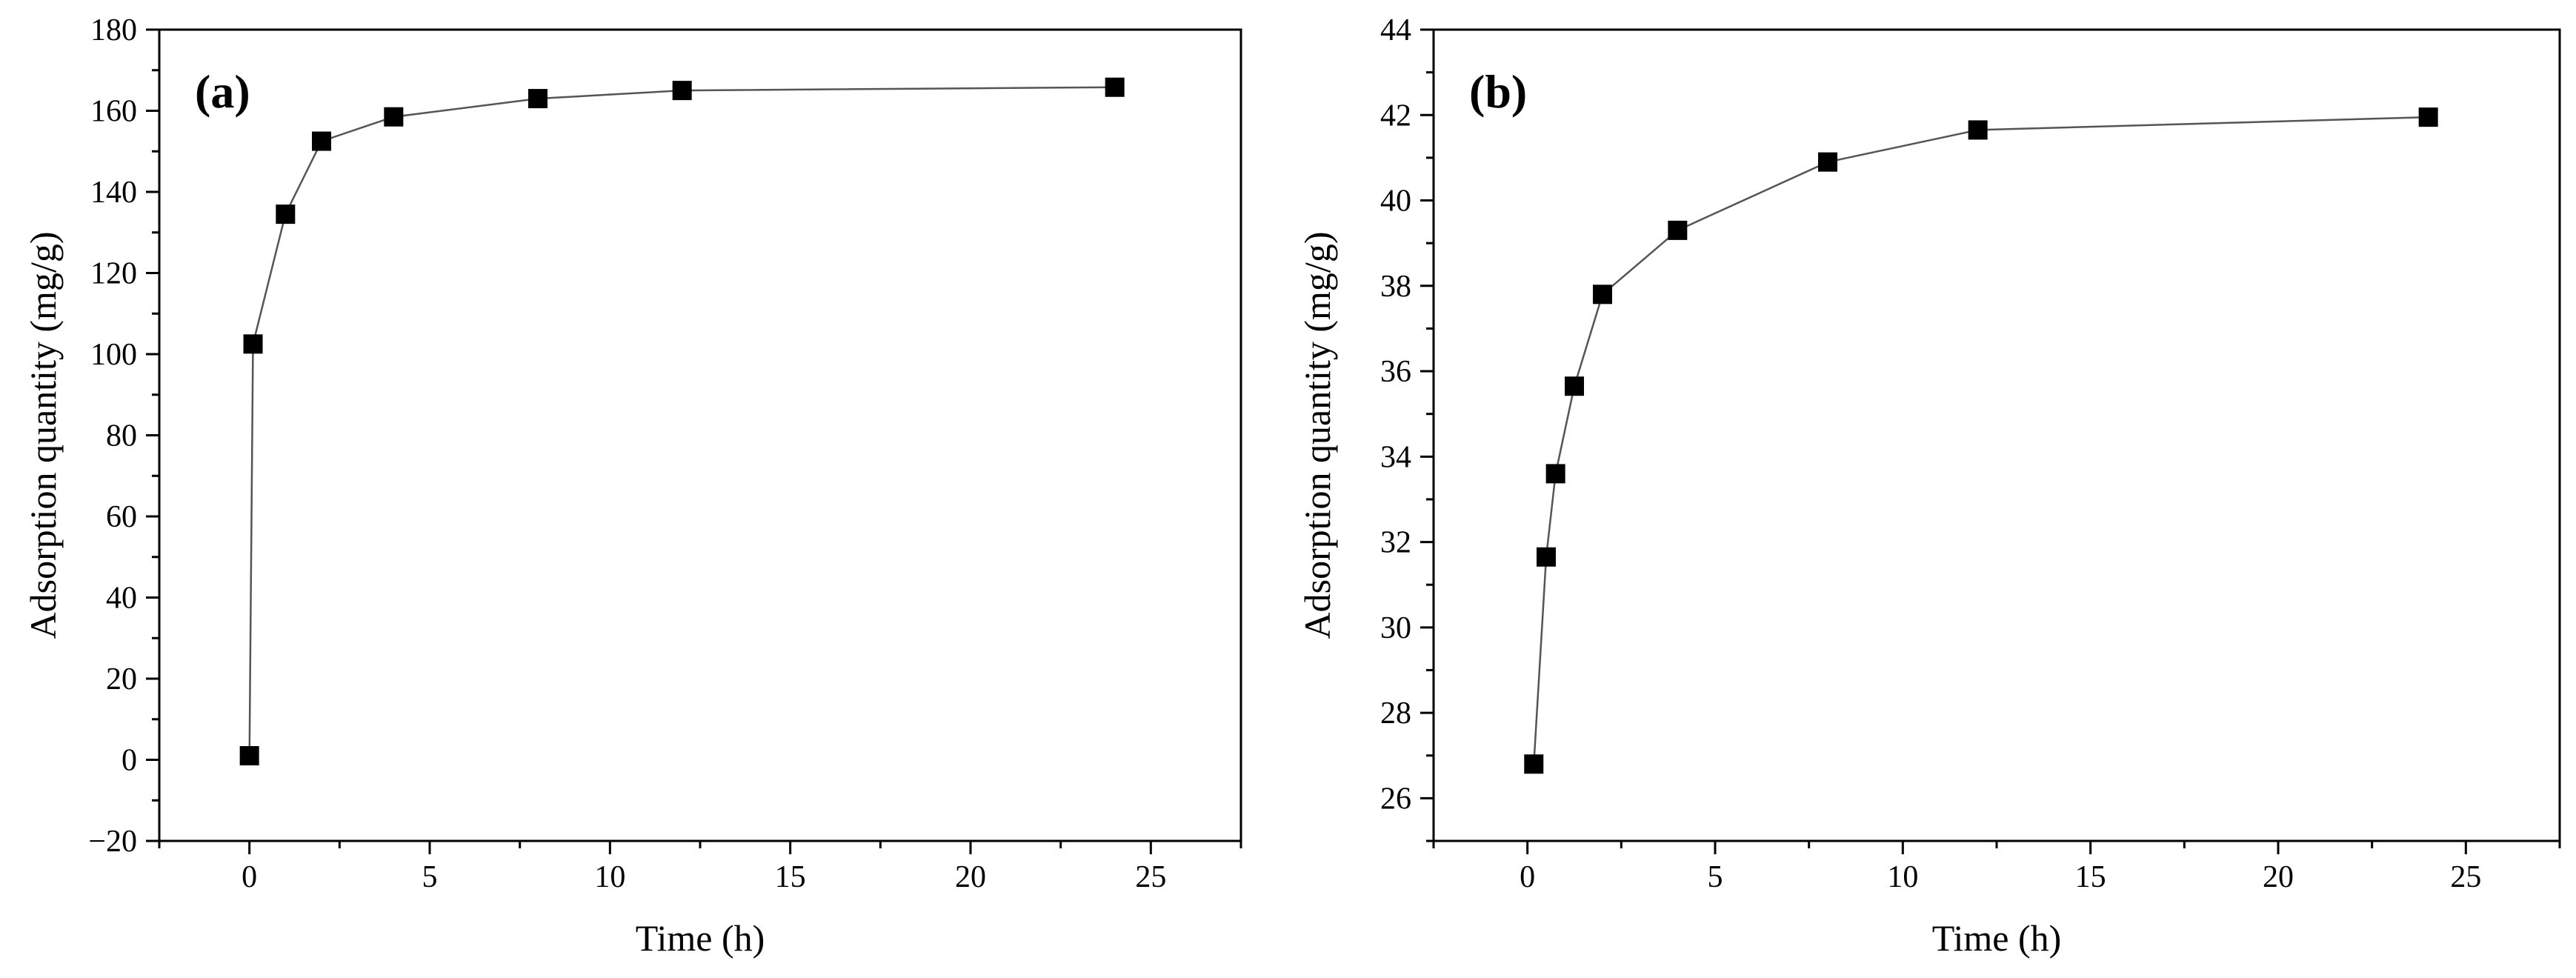  Describe the element at coordinates (1395, 30) in the screenshot. I see `y-tick-label: 44` at that location.